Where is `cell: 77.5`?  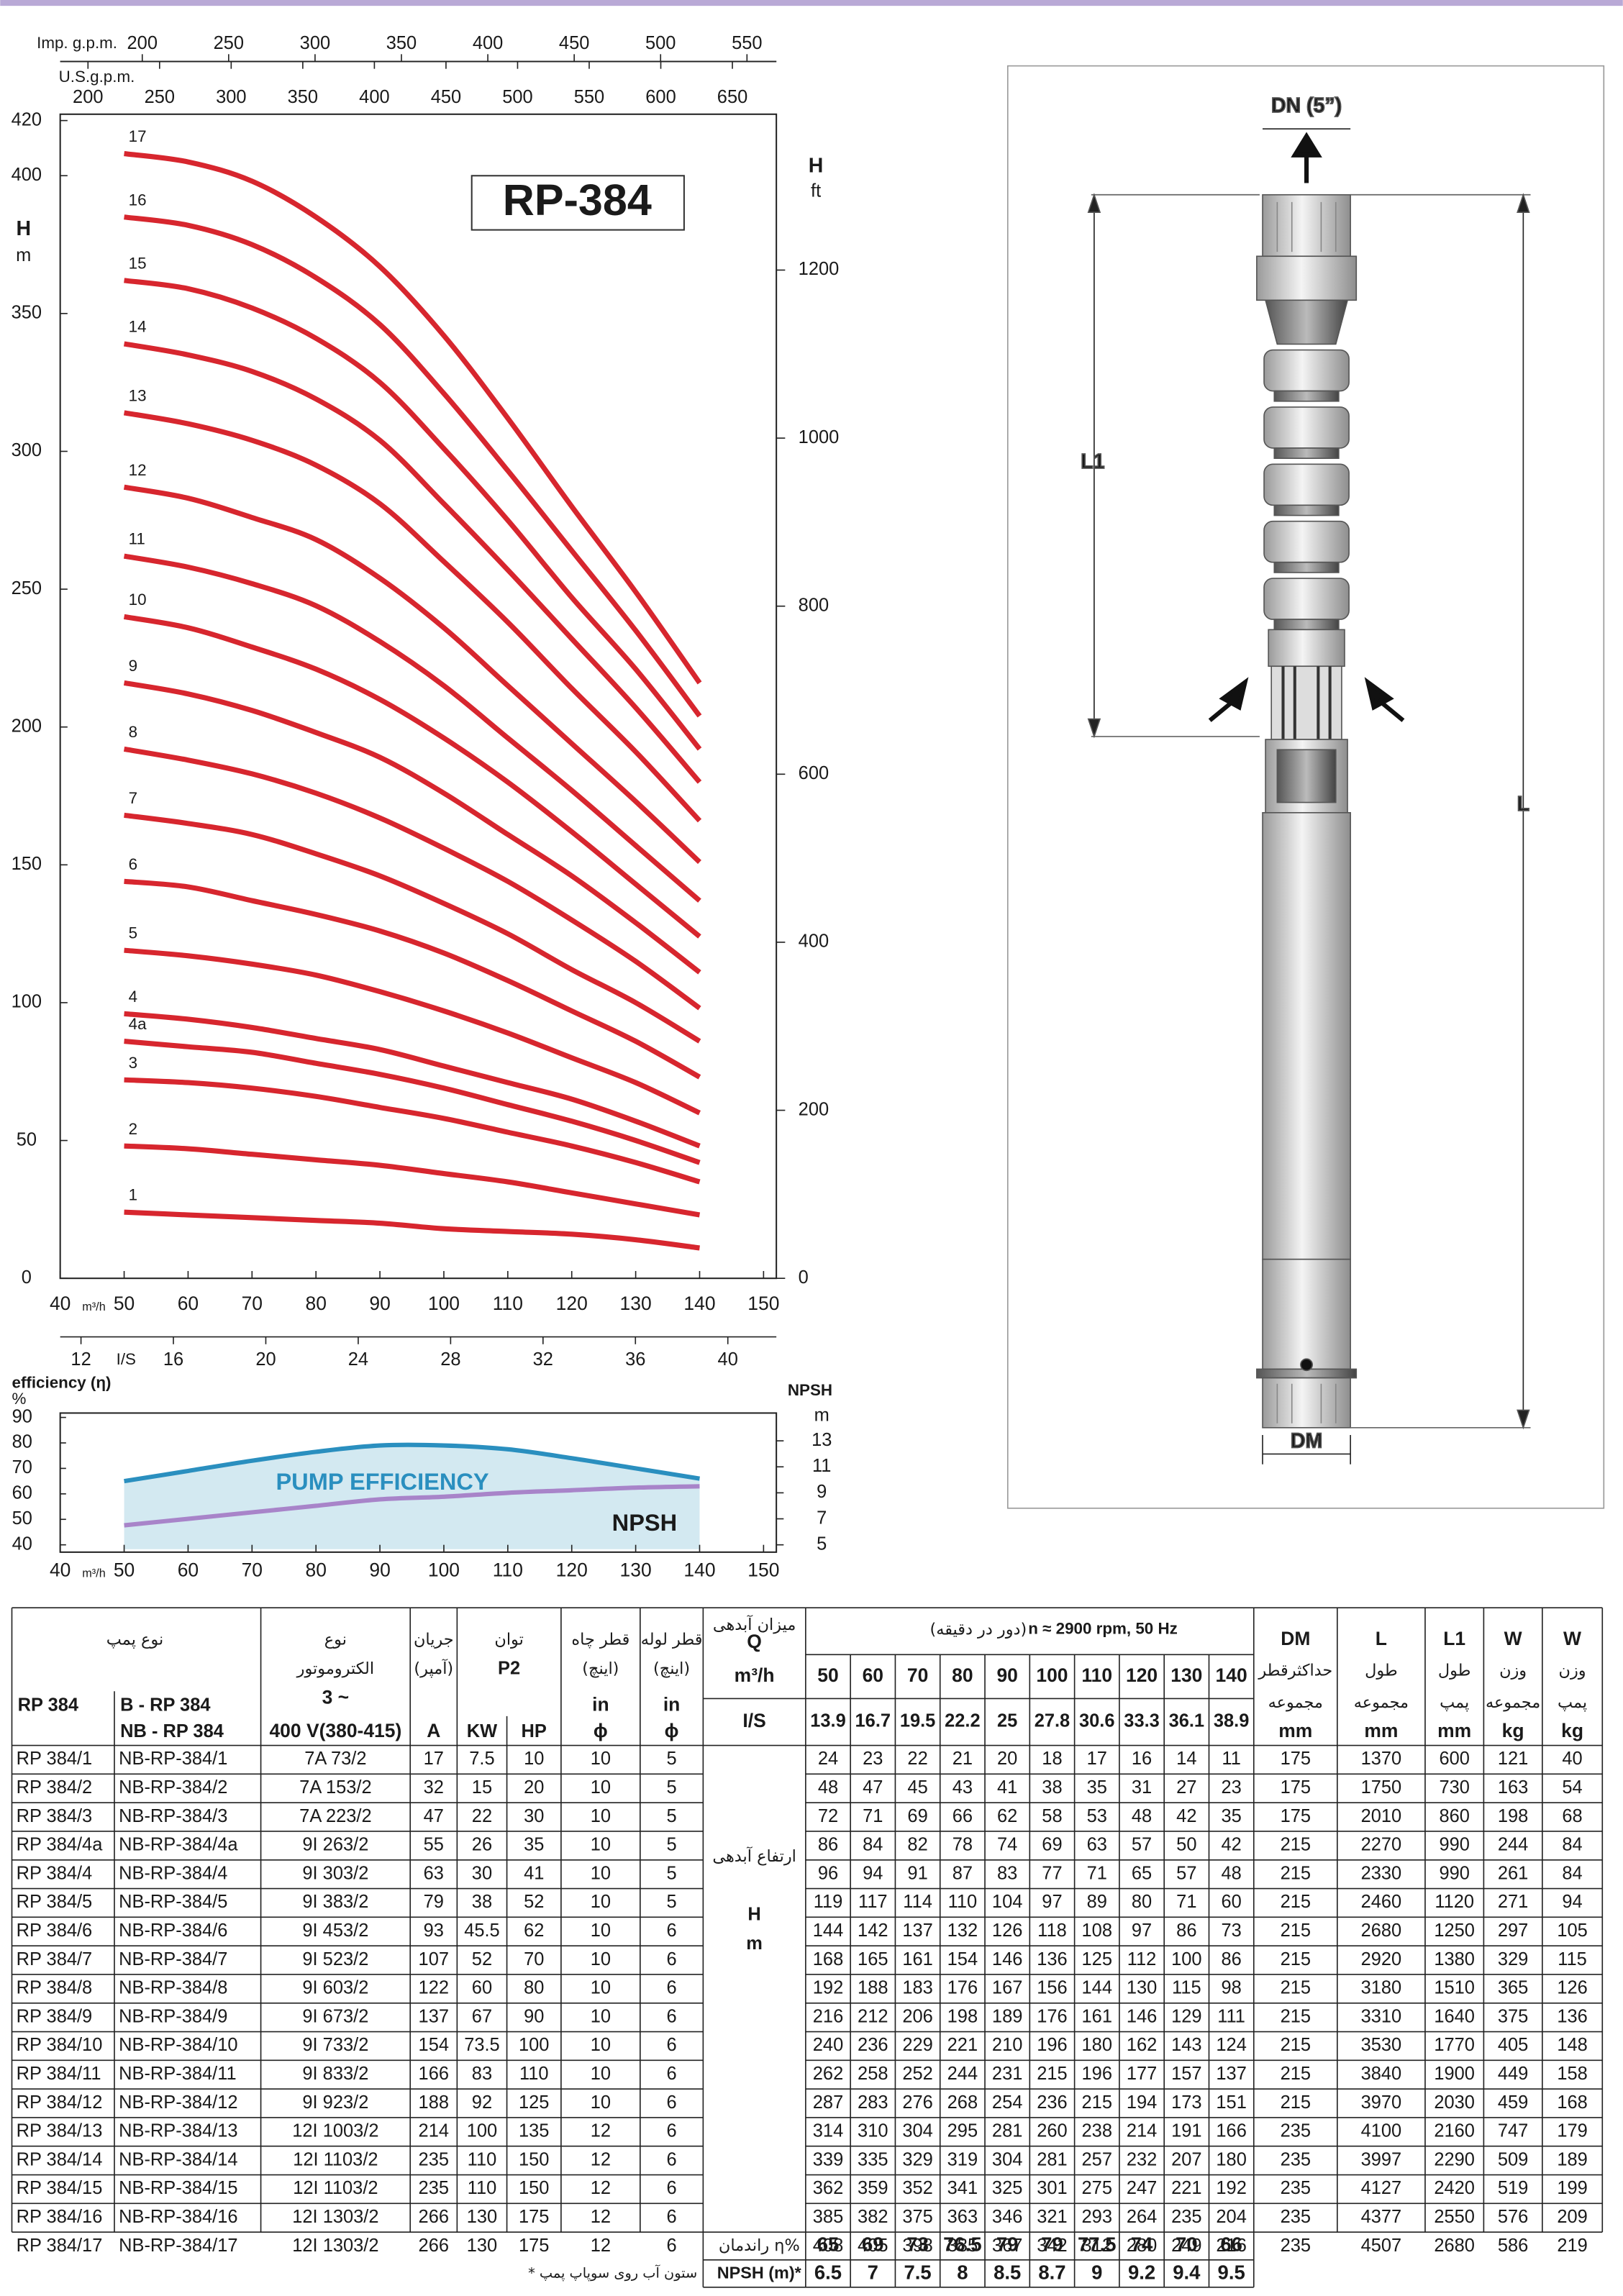 cell: 77.5 is located at coordinates (1097, 2244).